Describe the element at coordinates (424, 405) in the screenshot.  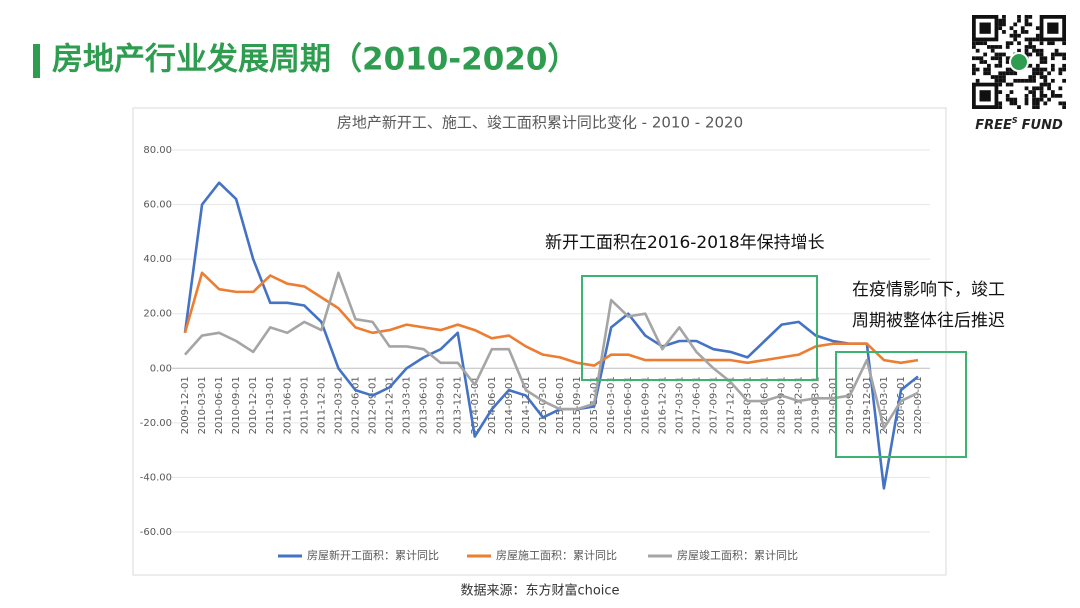
I see `x-tick-label: 2013-06-01` at that location.